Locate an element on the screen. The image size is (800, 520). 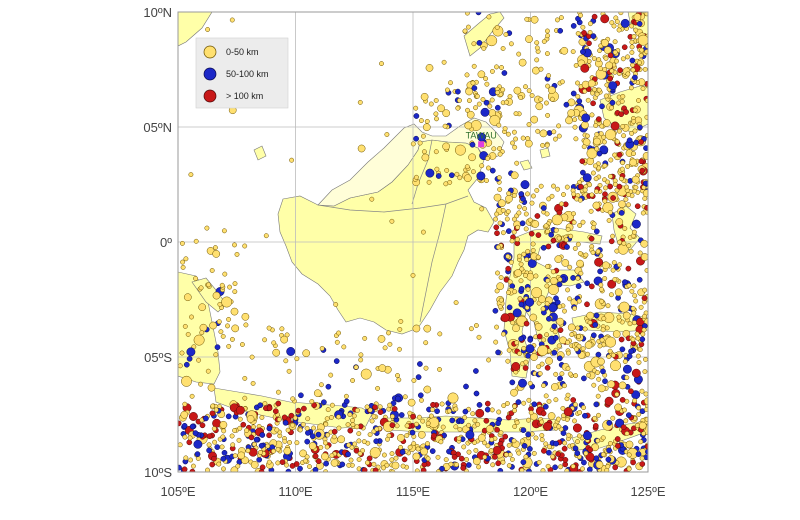
lat-tick-label-0: 10ºN is located at coordinates (157, 12).